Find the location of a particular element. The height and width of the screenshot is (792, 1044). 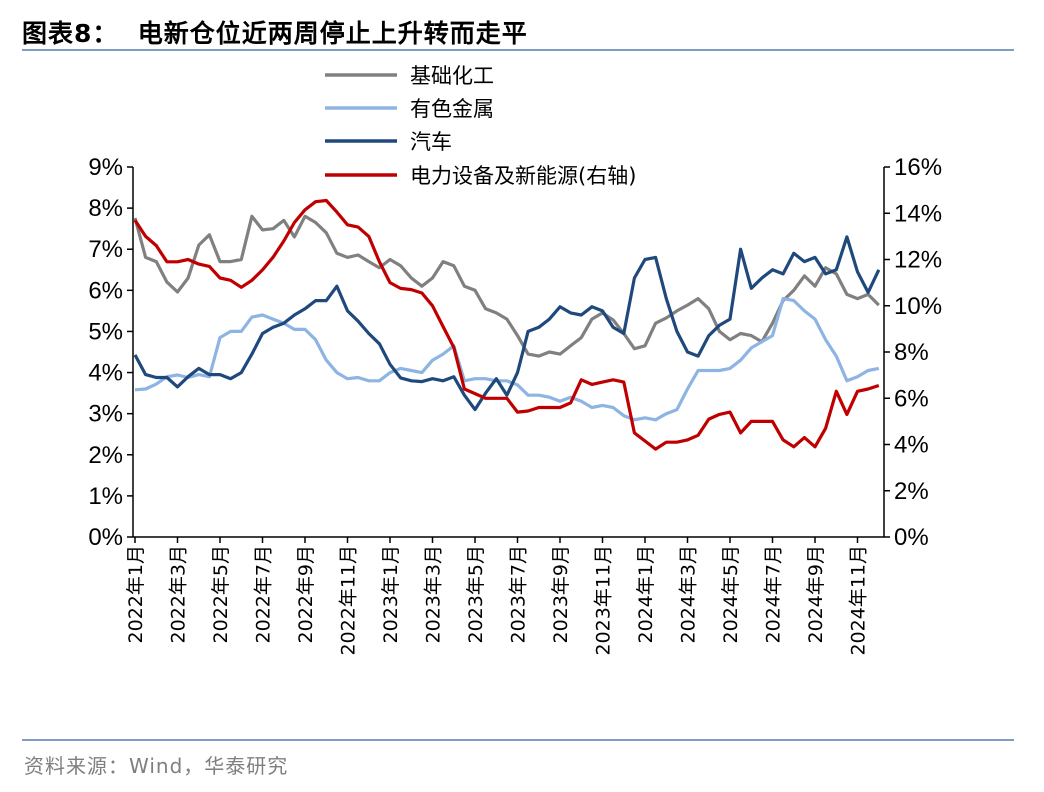

x-tick-label: 2024年9月 is located at coordinates (816, 594).